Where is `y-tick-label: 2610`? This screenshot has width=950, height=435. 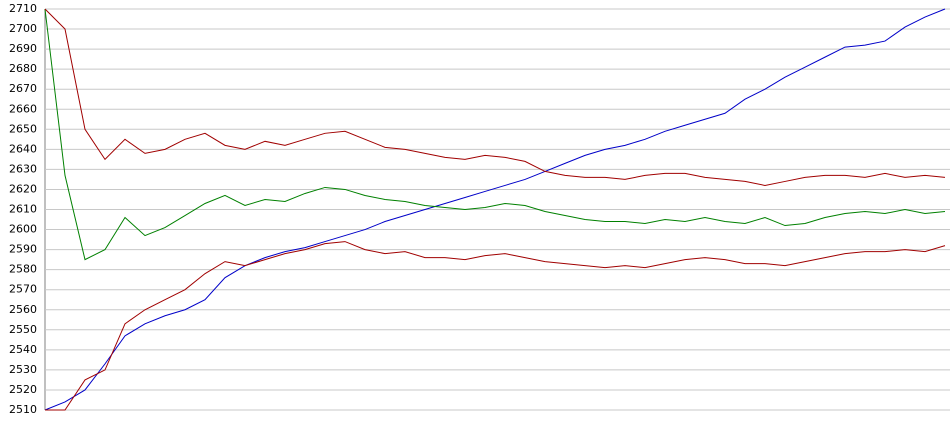
y-tick-label: 2610 is located at coordinates (23, 209).